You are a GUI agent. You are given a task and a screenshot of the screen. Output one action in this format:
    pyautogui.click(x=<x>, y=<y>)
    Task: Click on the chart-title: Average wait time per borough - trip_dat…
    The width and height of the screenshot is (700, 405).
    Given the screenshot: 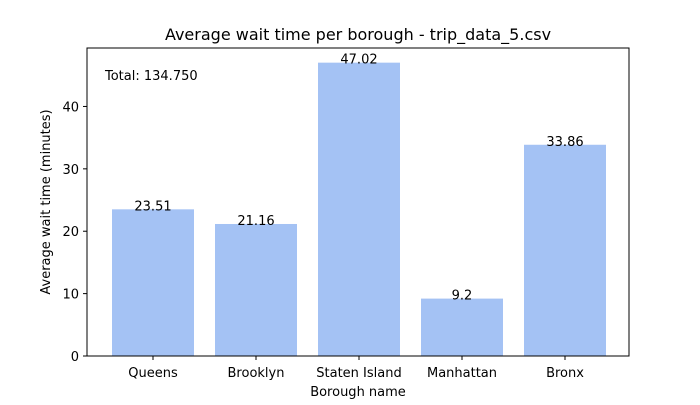 What is the action you would take?
    pyautogui.click(x=358, y=35)
    